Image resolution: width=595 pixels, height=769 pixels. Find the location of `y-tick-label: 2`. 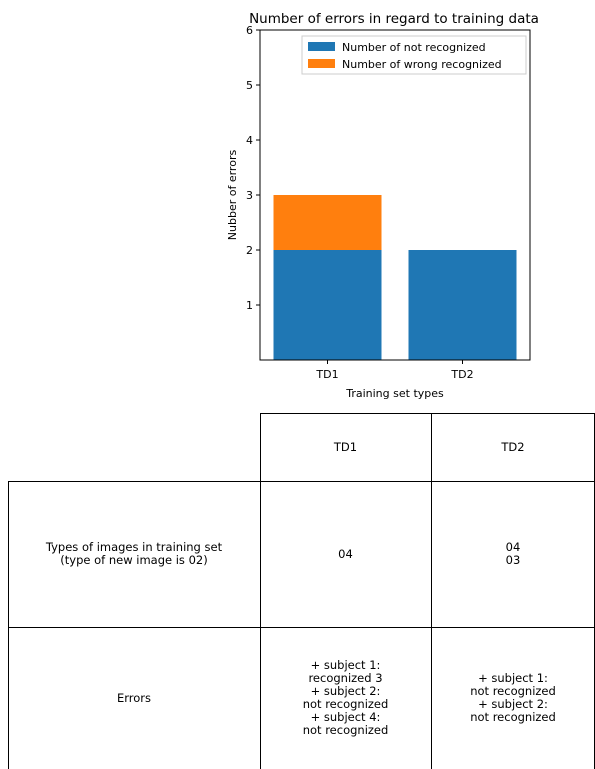

y-tick-label: 2 is located at coordinates (249, 250).